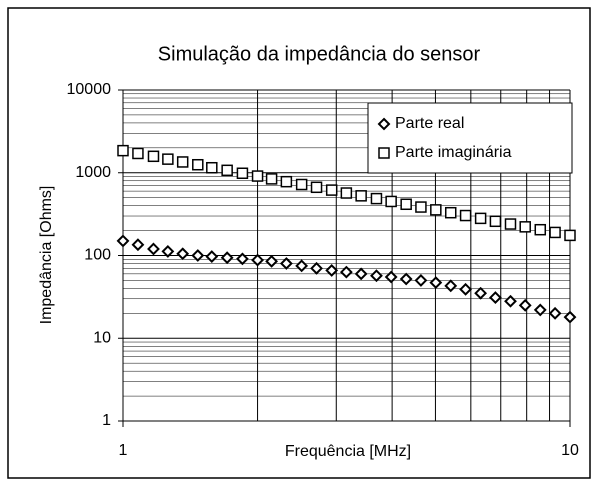 Image resolution: width=598 pixels, height=486 pixels. I want to click on x-tick-label: 1, so click(123, 450).